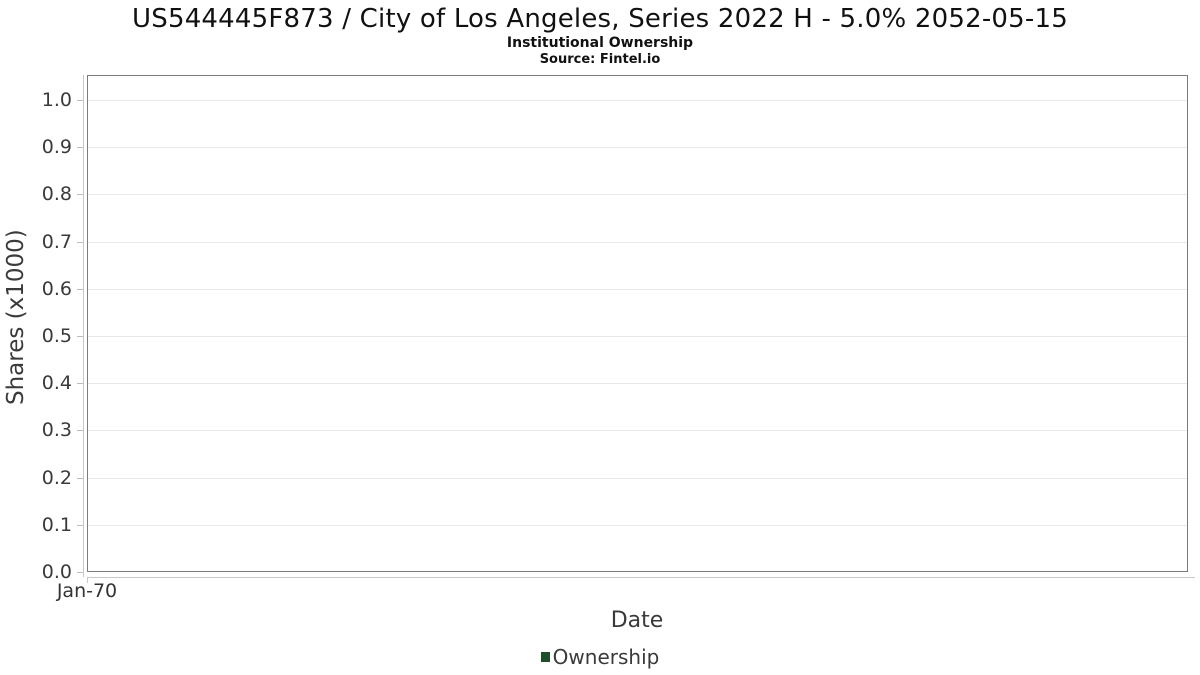  Describe the element at coordinates (641, 577) in the screenshot. I see `x-axis-line` at that location.